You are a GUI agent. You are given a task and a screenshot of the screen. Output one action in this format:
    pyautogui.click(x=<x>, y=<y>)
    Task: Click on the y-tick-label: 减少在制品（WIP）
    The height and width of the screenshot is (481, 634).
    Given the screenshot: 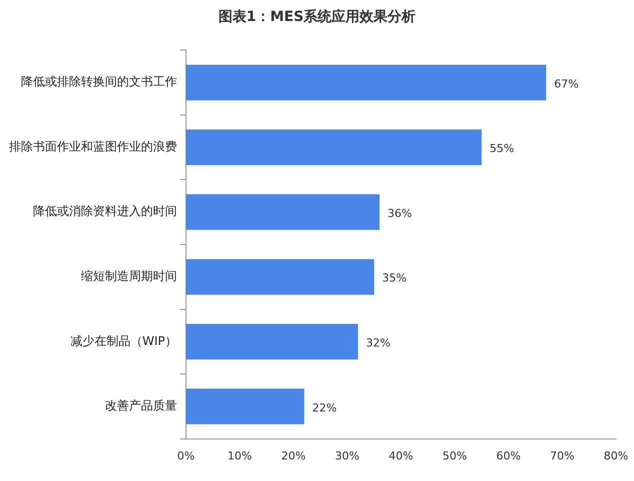 What is the action you would take?
    pyautogui.click(x=123, y=341)
    